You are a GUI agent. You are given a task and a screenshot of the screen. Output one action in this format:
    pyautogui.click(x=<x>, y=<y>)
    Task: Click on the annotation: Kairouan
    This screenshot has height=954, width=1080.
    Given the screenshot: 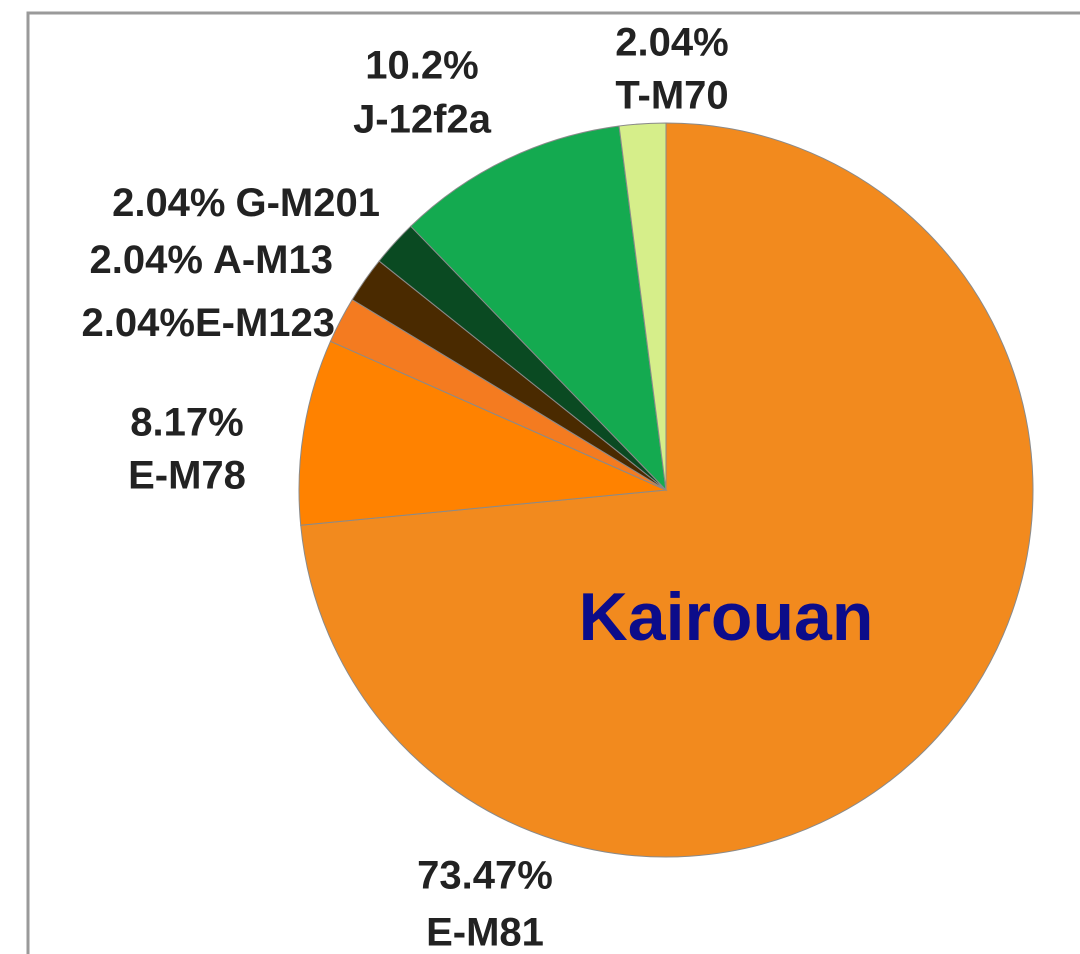 What is the action you would take?
    pyautogui.click(x=726, y=617)
    